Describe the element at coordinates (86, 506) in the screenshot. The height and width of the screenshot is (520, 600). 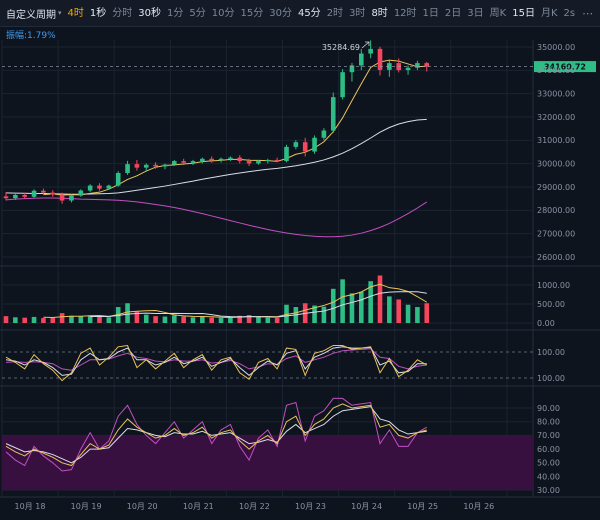
I see `time-axis-label: 10月 19` at that location.